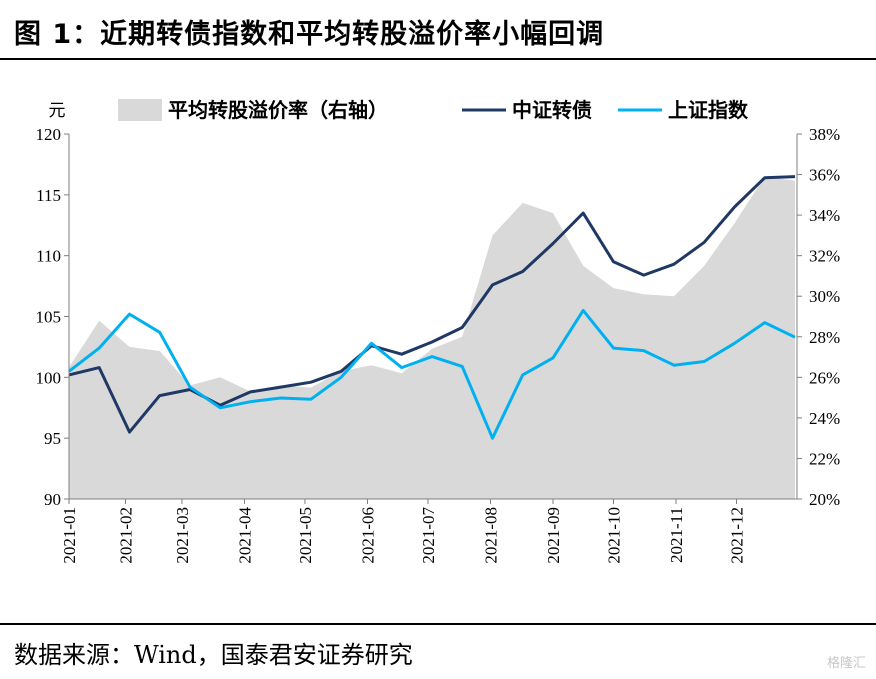 The width and height of the screenshot is (876, 679). Describe the element at coordinates (824, 377) in the screenshot. I see `right-tick-label: 26%` at that location.